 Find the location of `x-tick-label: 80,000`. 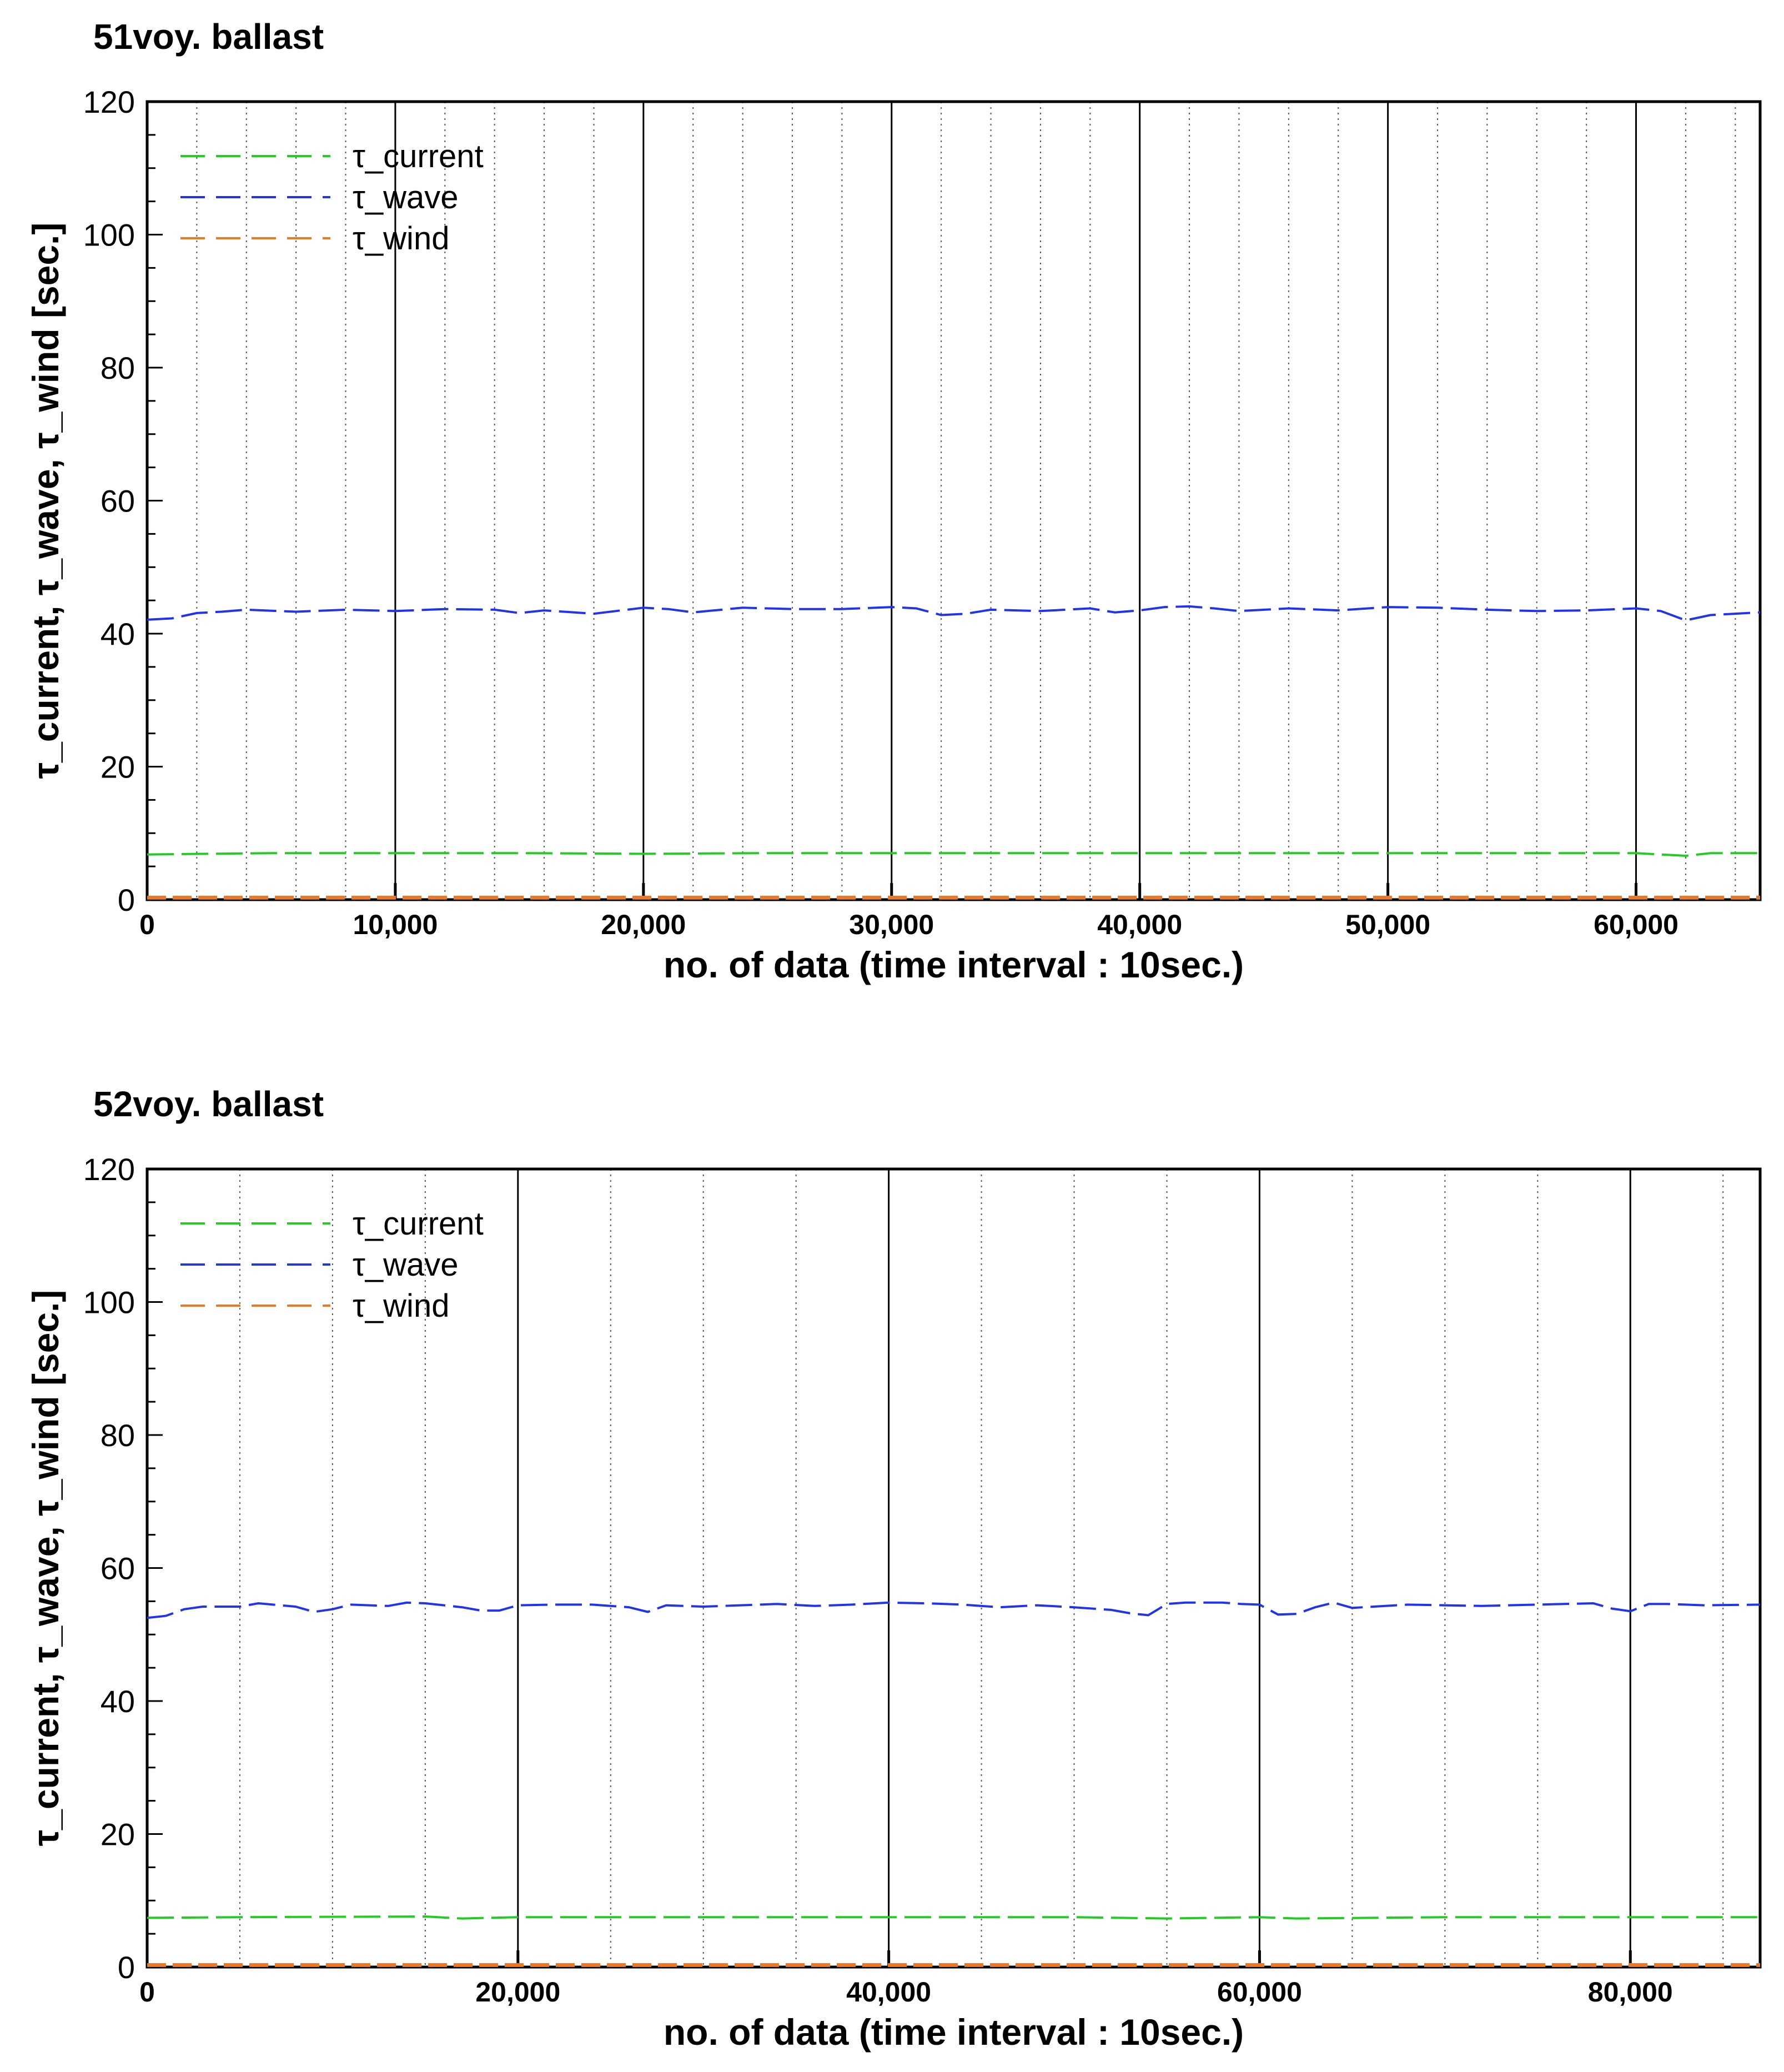

x-tick-label: 80,000 is located at coordinates (1630, 1992).